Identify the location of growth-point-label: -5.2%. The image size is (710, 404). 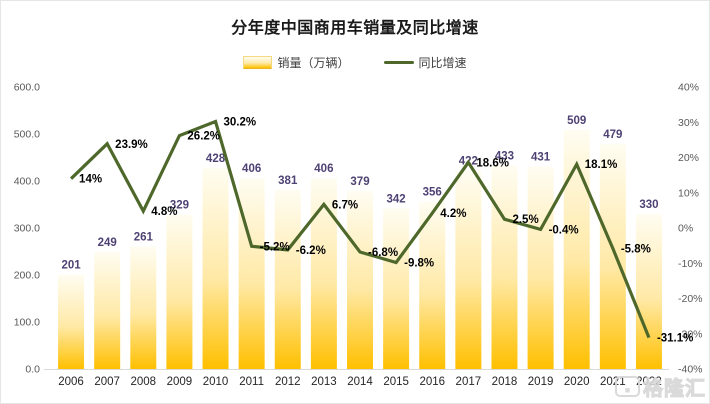
(275, 247).